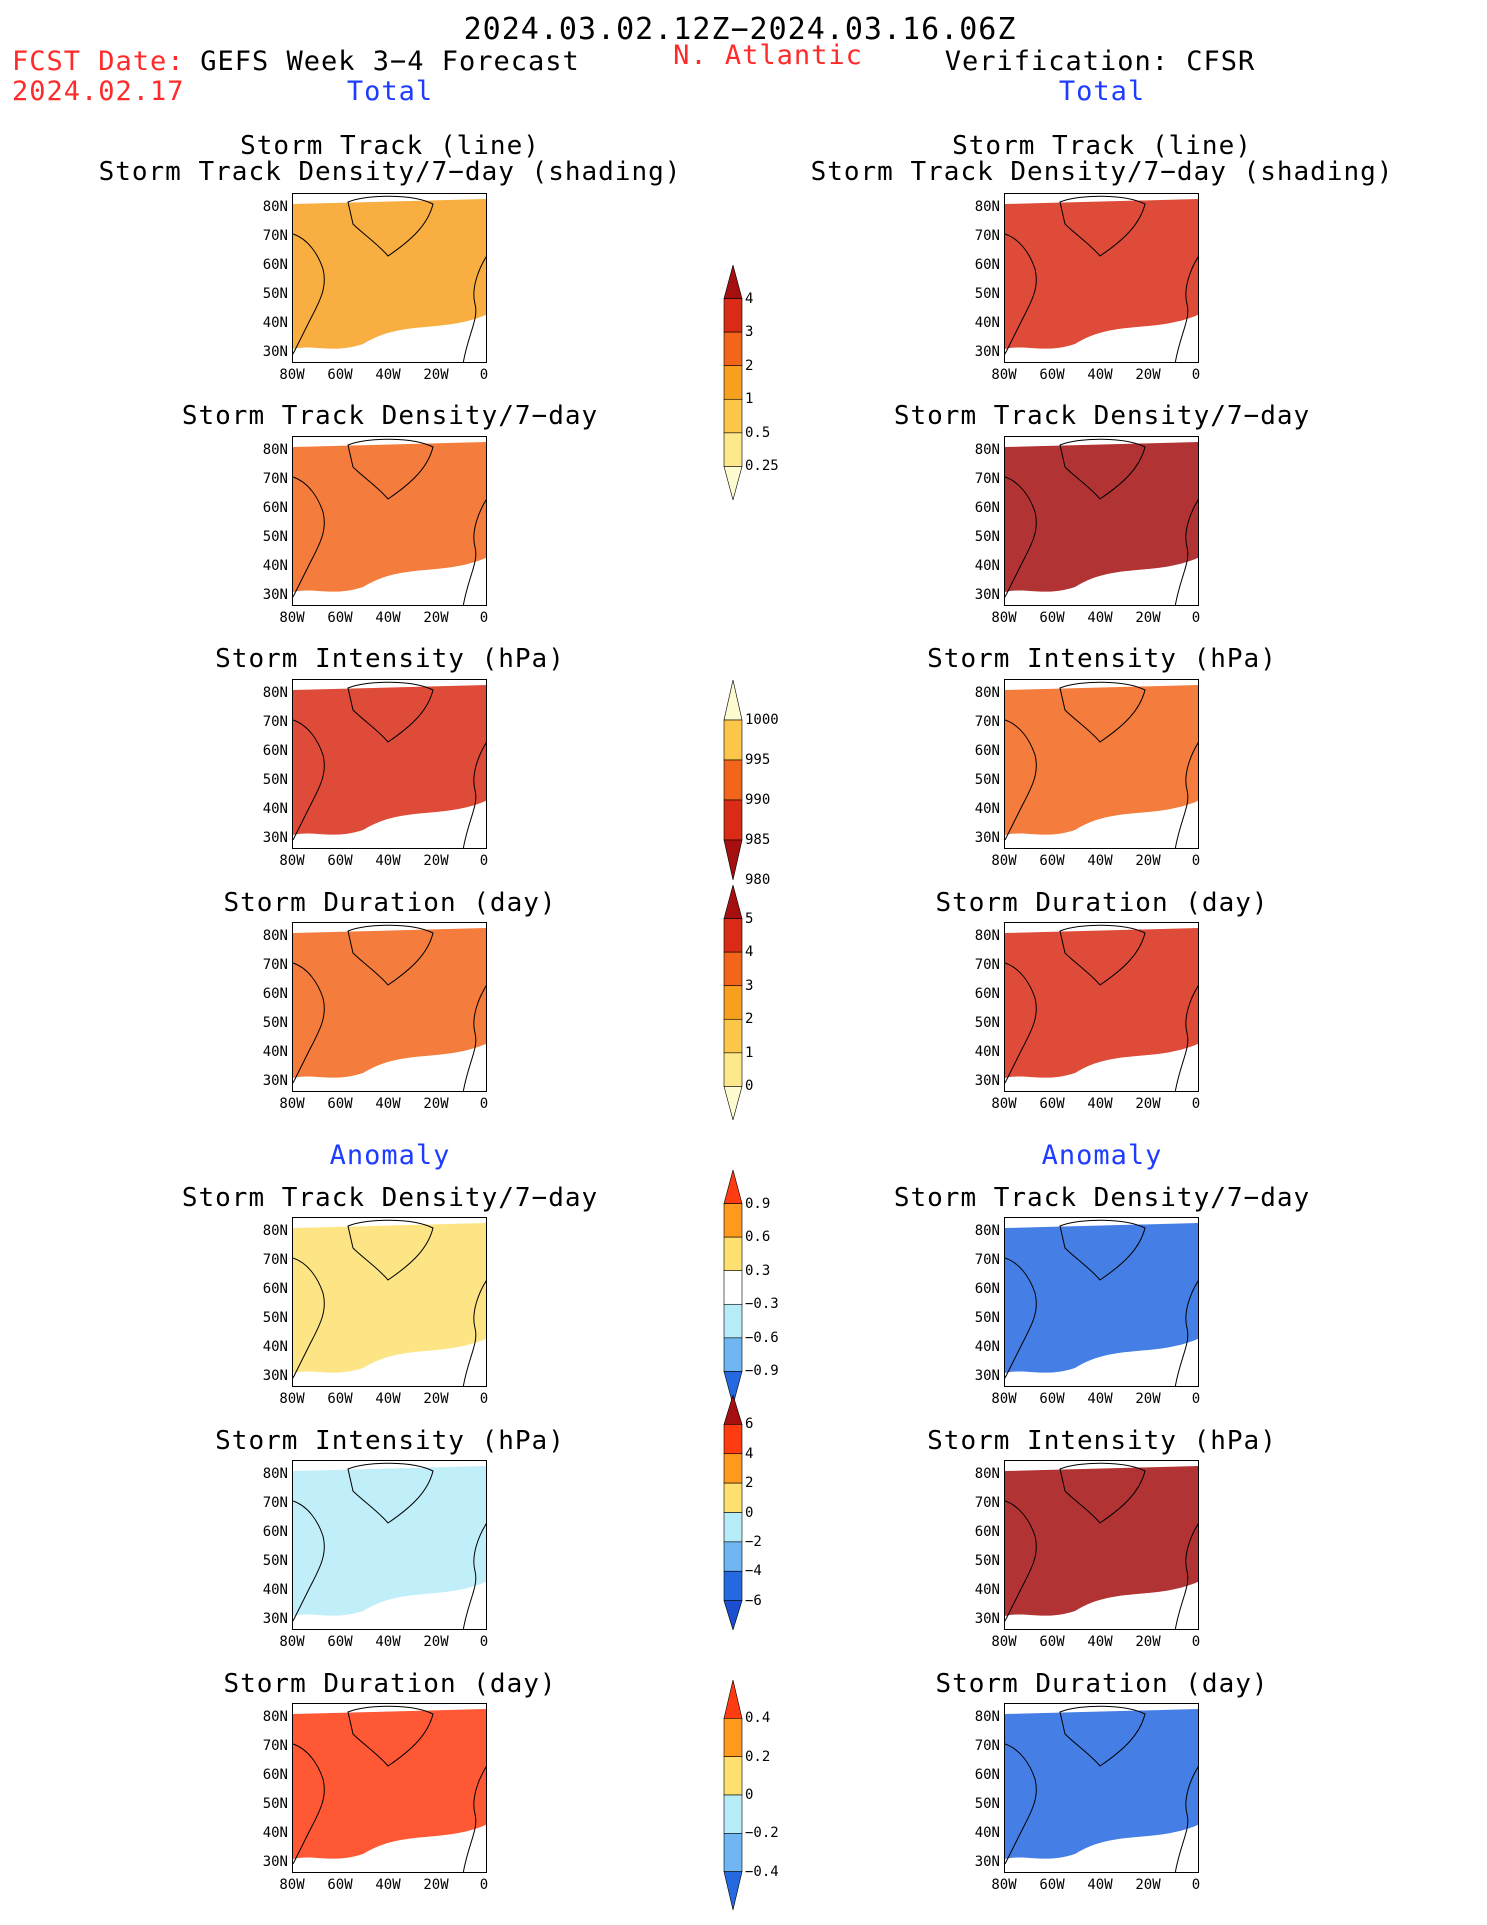  What do you see at coordinates (733, 1796) in the screenshot?
I see `colorbar-duration-anom` at bounding box center [733, 1796].